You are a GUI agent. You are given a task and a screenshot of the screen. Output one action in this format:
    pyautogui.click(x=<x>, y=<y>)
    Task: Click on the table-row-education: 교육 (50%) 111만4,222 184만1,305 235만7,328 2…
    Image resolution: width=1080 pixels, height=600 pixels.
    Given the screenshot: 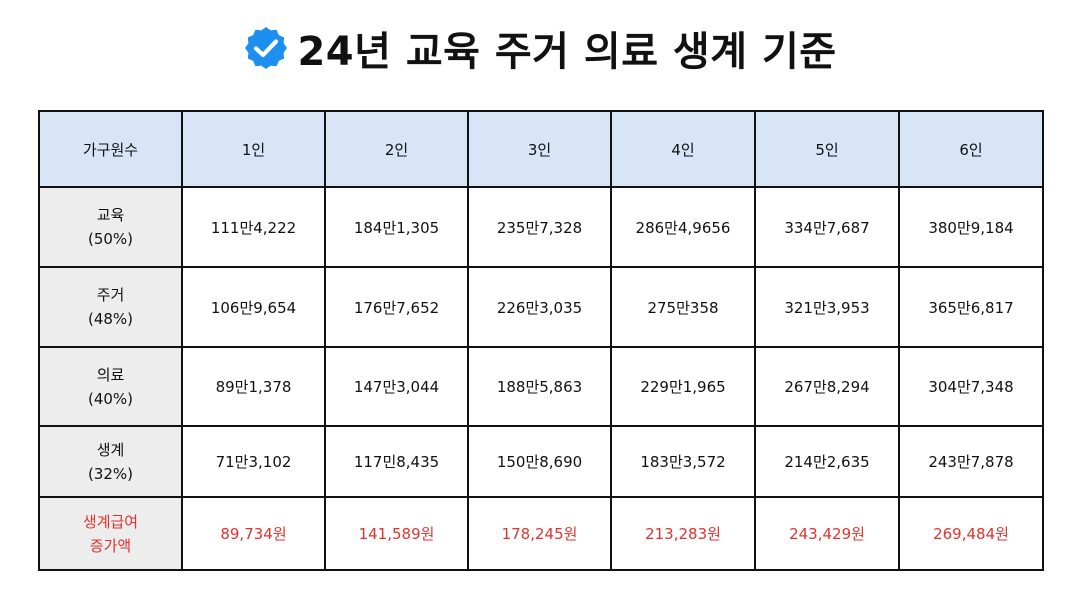 What is the action you would take?
    pyautogui.click(x=541, y=227)
    